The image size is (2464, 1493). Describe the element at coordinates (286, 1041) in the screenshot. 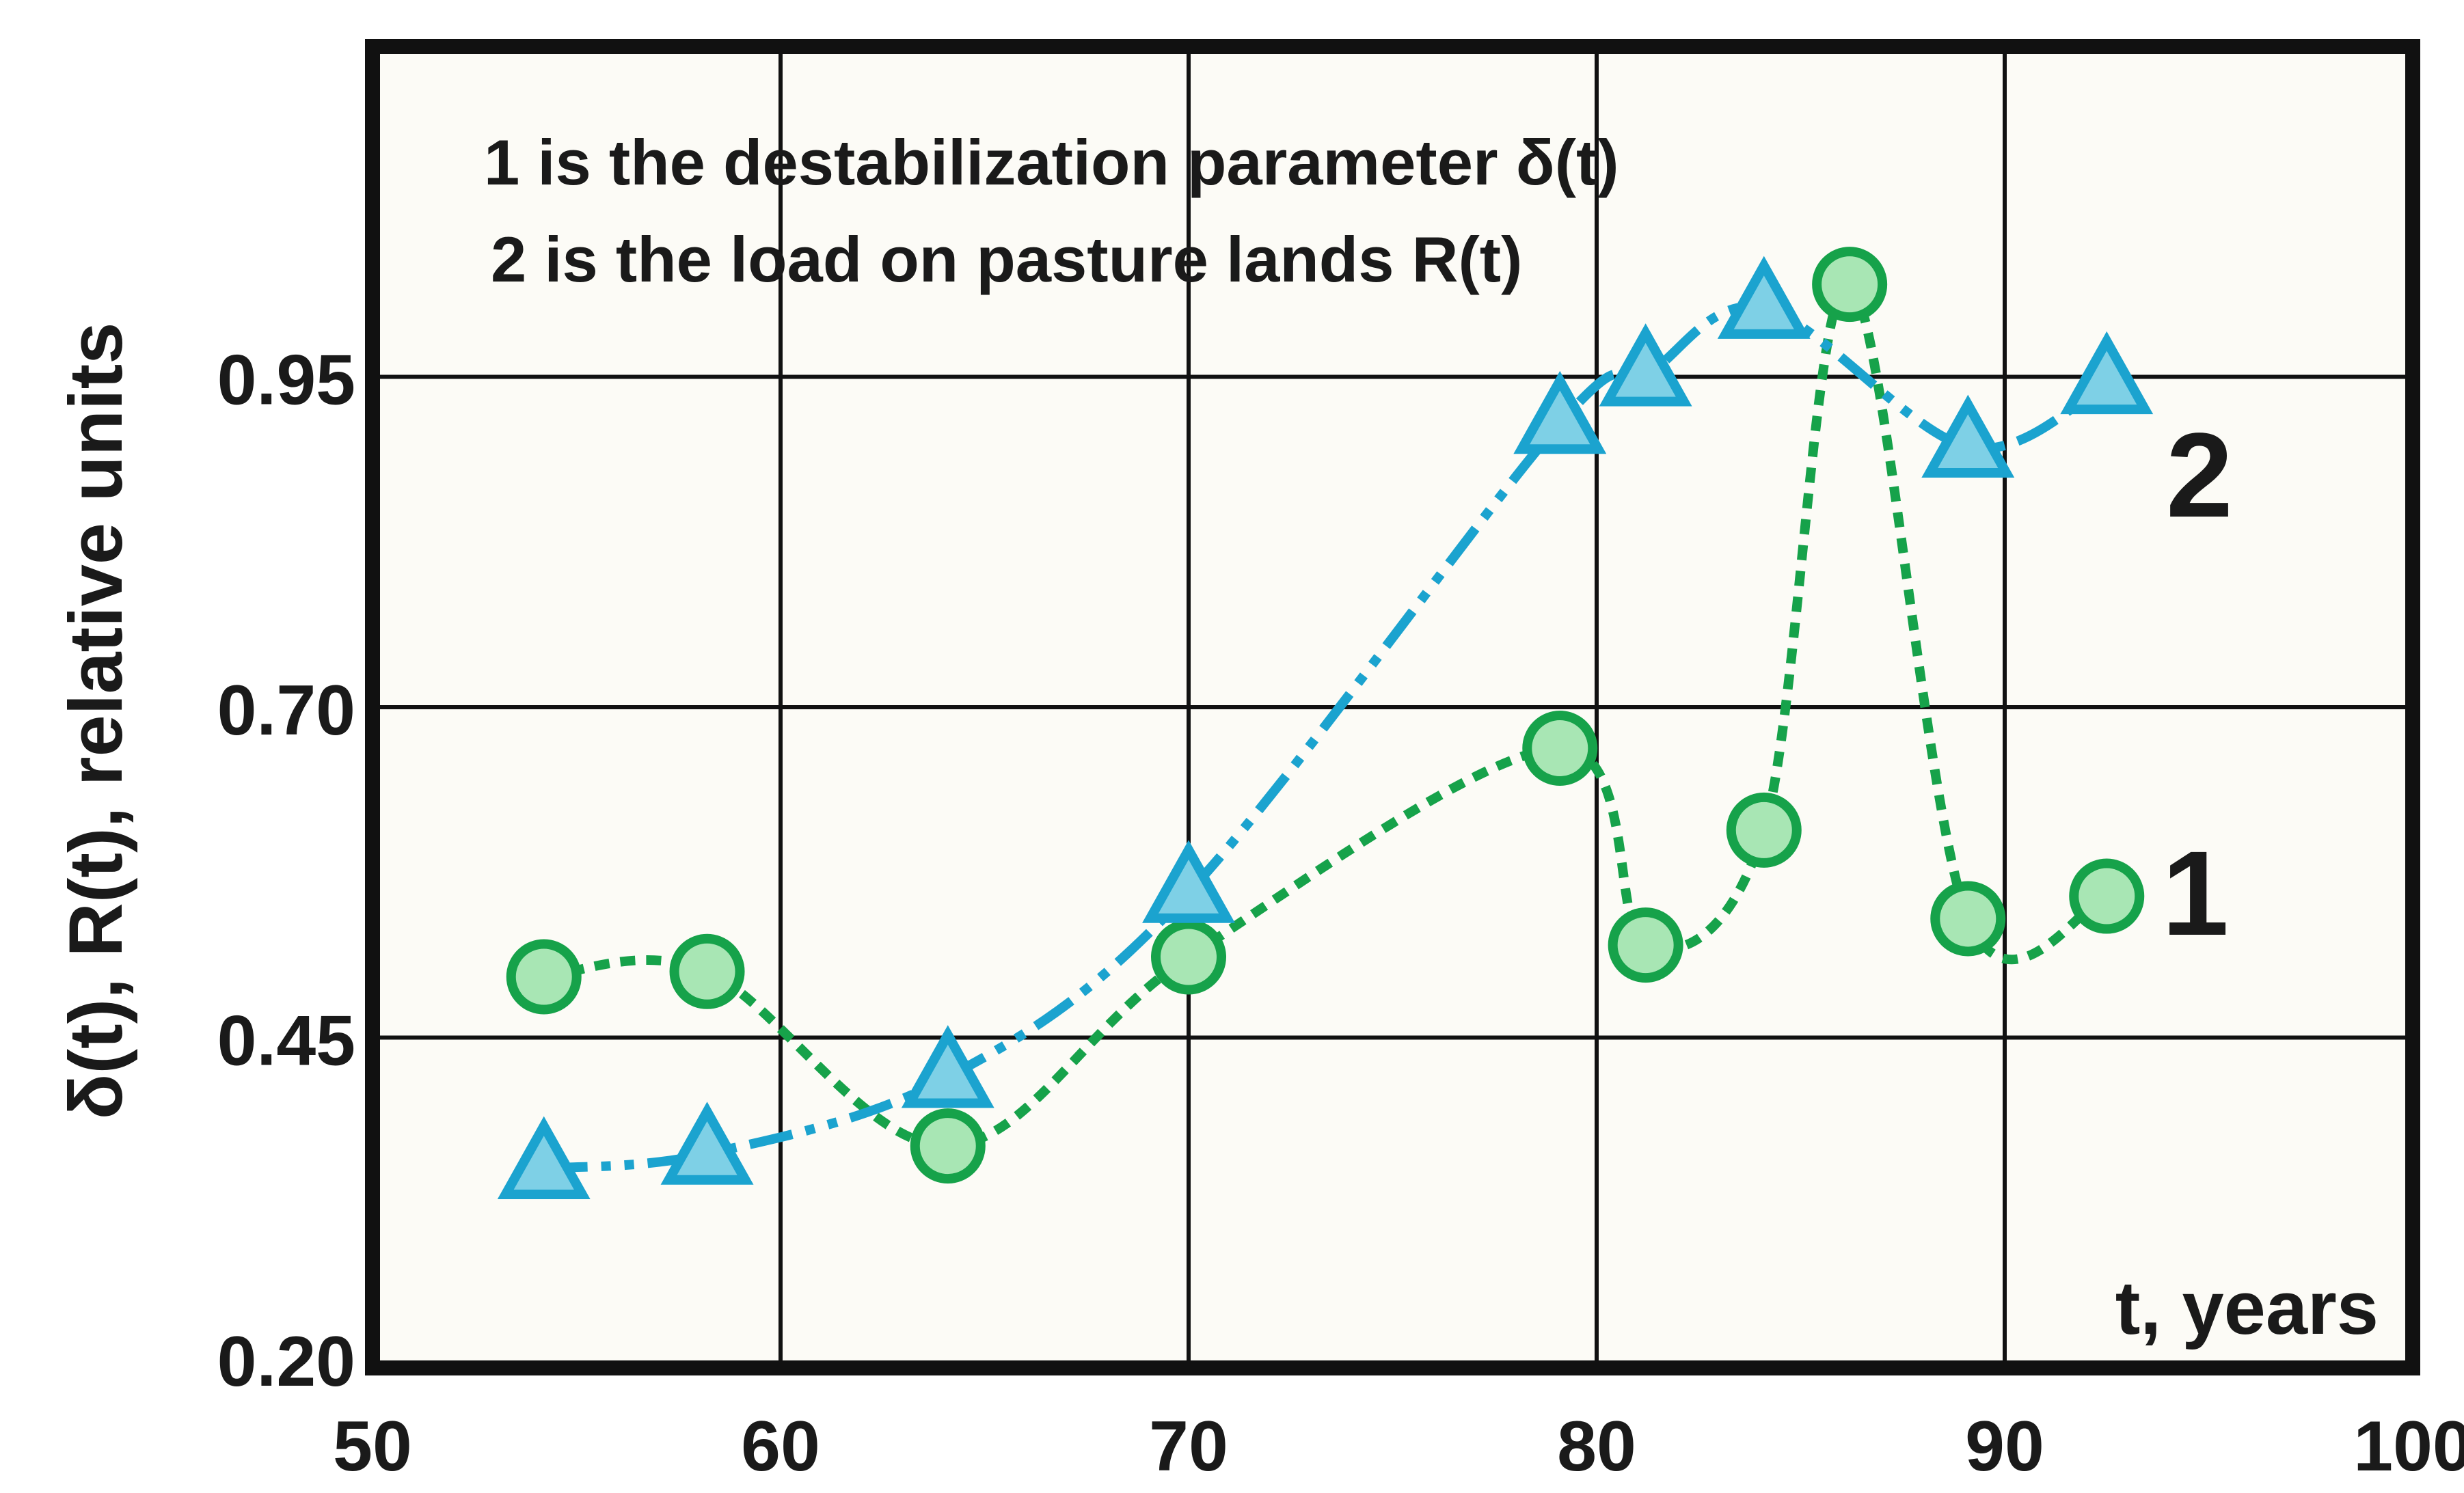

I see `y-tick-label-0.45: 0.45` at that location.